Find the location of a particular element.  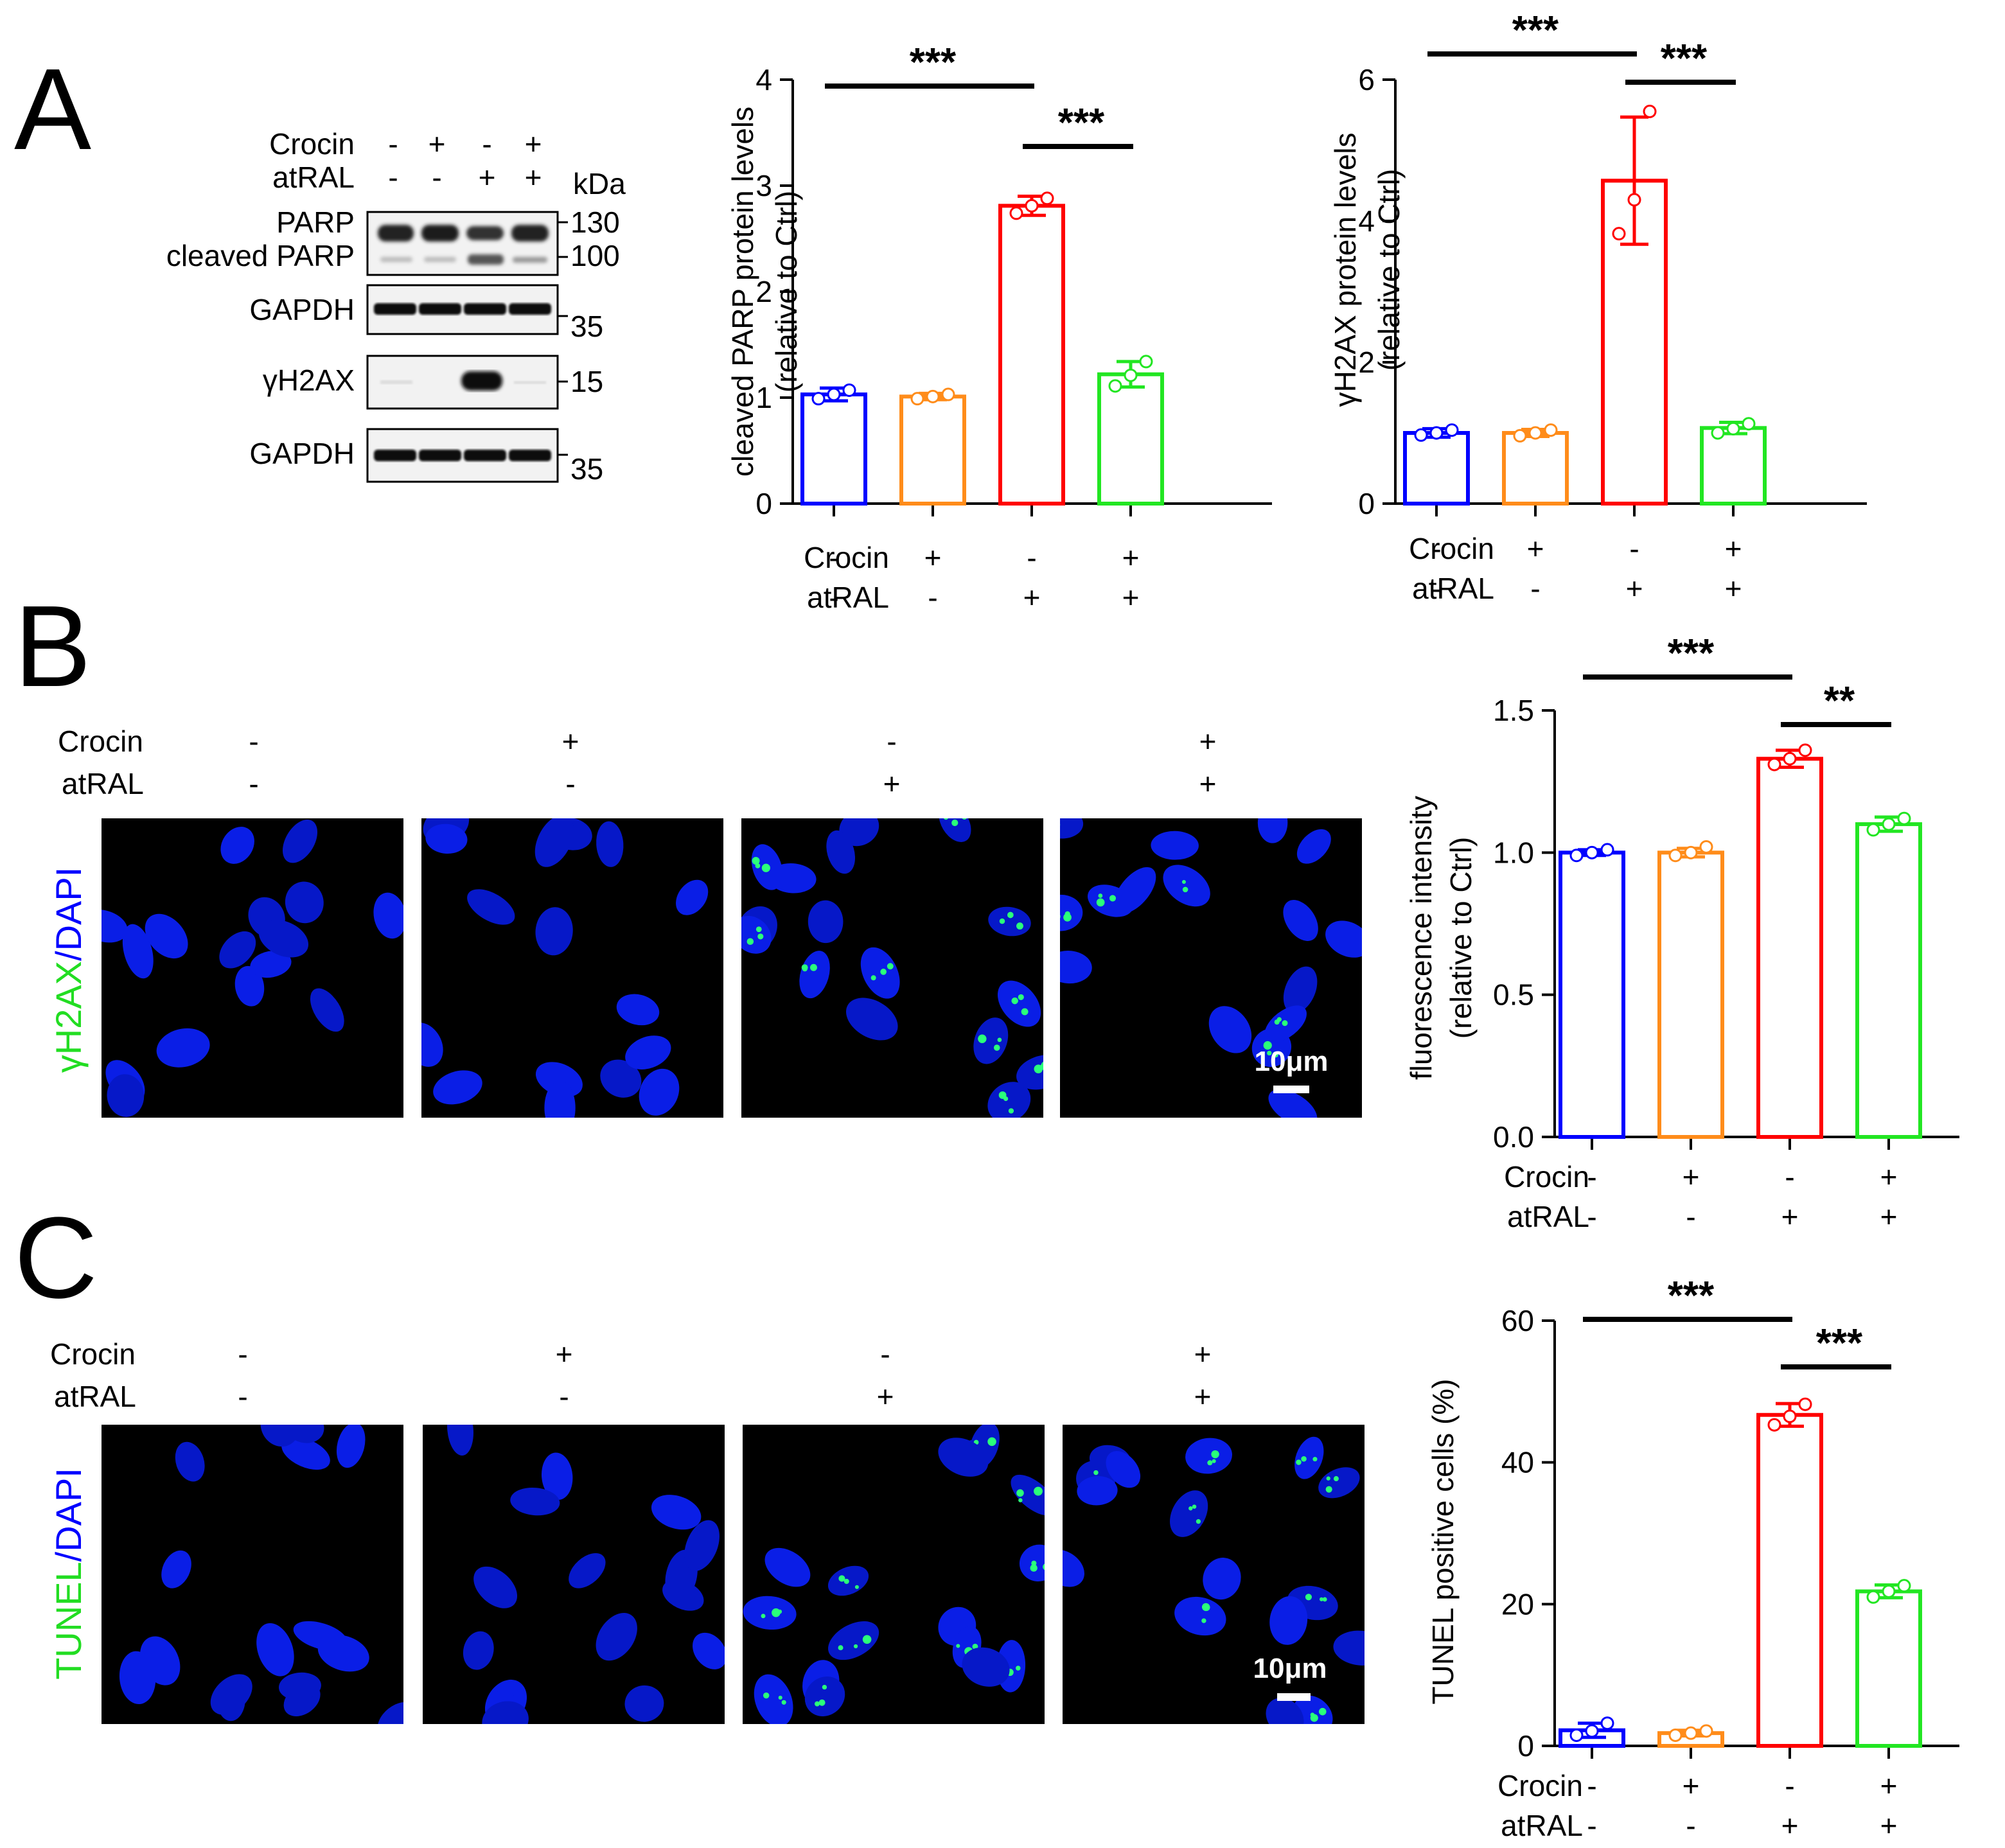

marker-35a: 35 is located at coordinates (586, 326).